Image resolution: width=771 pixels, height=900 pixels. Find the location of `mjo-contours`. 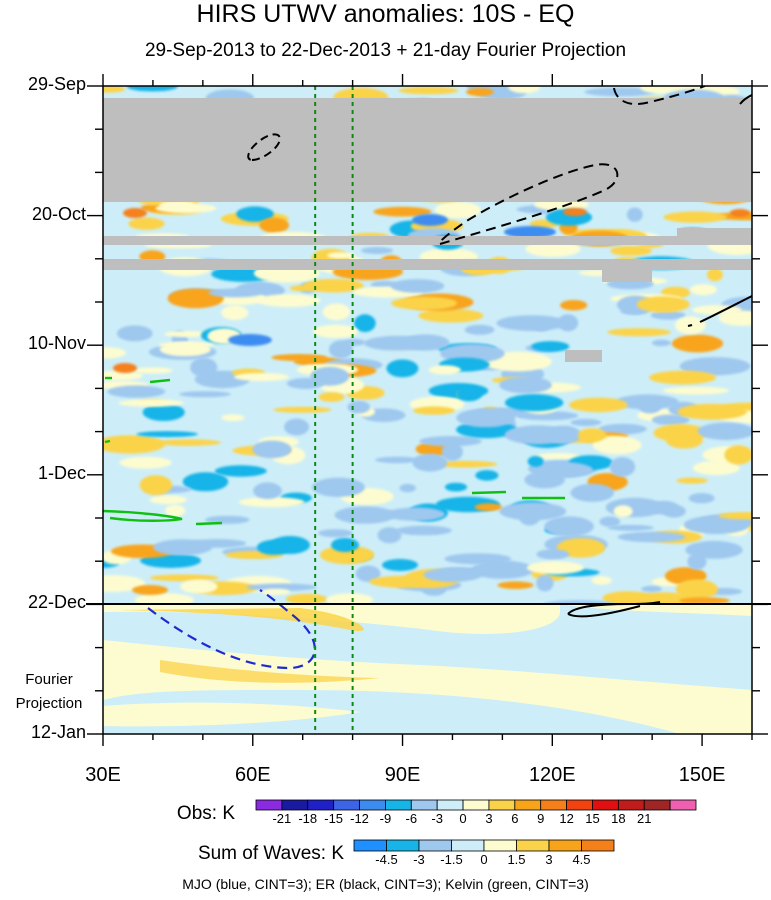

mjo-contours is located at coordinates (231, 629).